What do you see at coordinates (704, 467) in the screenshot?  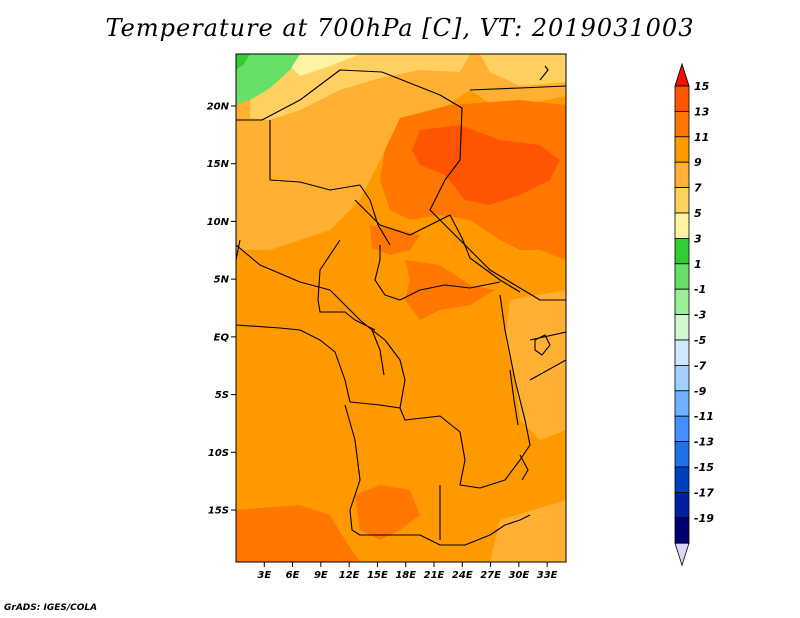 I see `colorbar-label: -15` at bounding box center [704, 467].